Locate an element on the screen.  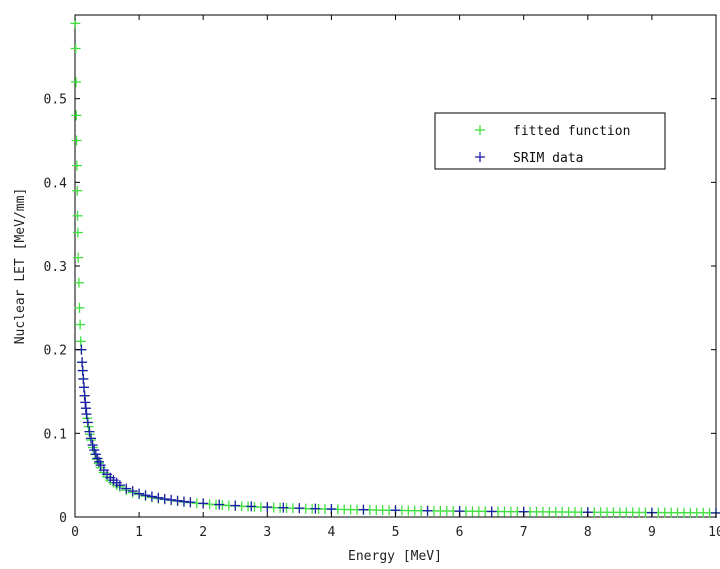
y-tick-label-0: 0 is located at coordinates (63, 518).